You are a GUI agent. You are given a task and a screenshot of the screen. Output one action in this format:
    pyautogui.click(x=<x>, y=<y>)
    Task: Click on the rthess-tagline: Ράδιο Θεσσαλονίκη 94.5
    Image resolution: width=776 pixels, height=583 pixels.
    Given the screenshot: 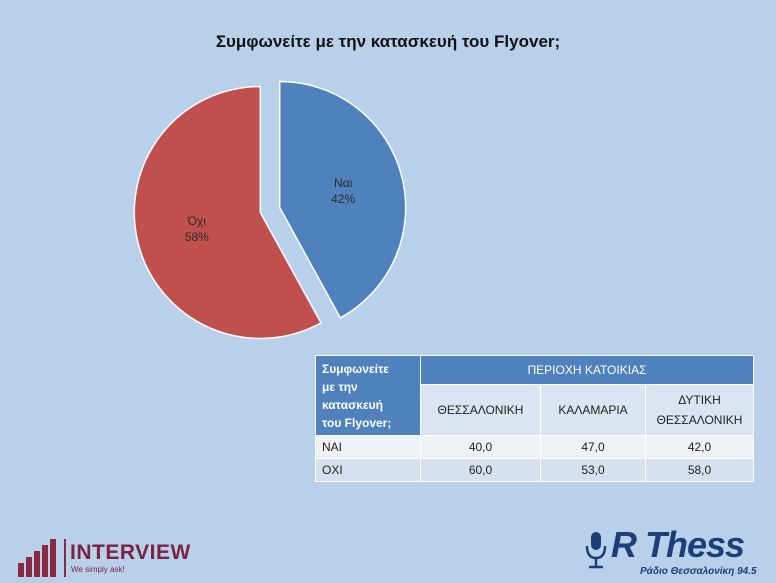 What is the action you would take?
    pyautogui.click(x=698, y=571)
    